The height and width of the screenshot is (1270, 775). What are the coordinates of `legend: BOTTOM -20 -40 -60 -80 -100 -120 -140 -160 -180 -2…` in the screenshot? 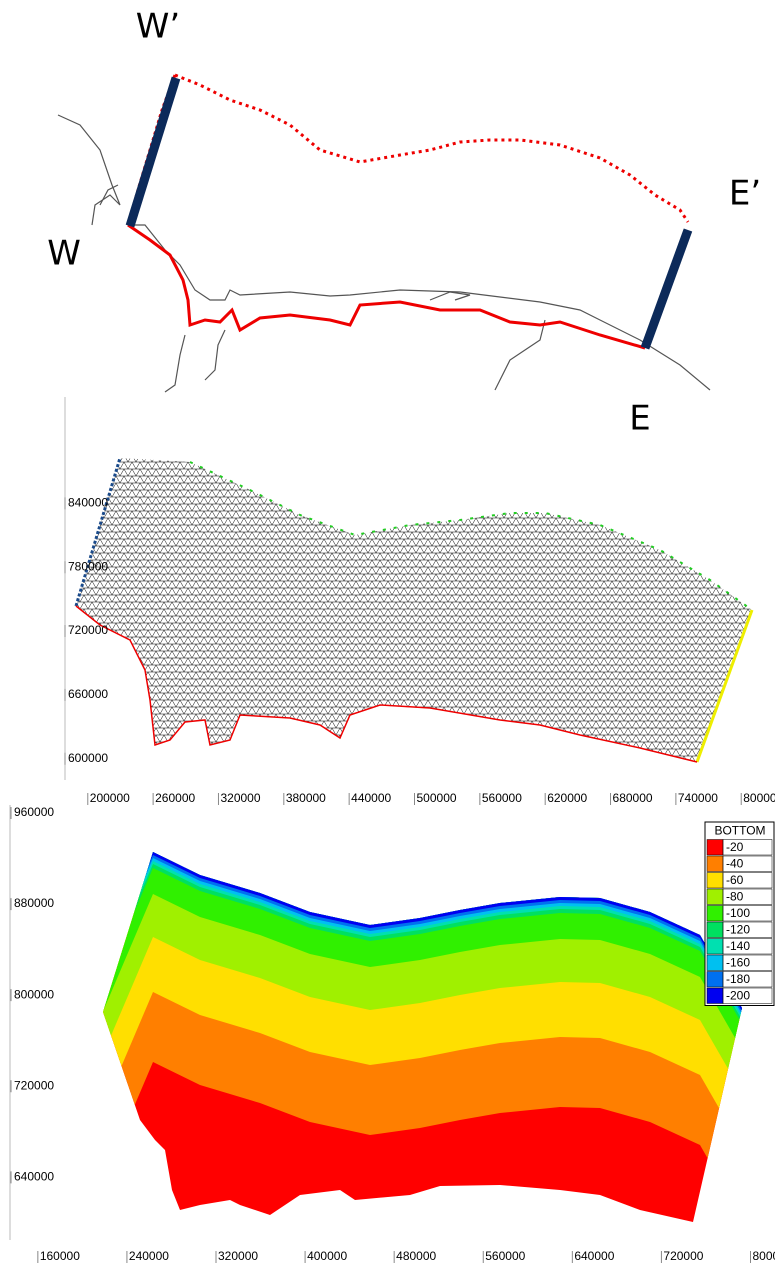 It's located at (739, 913).